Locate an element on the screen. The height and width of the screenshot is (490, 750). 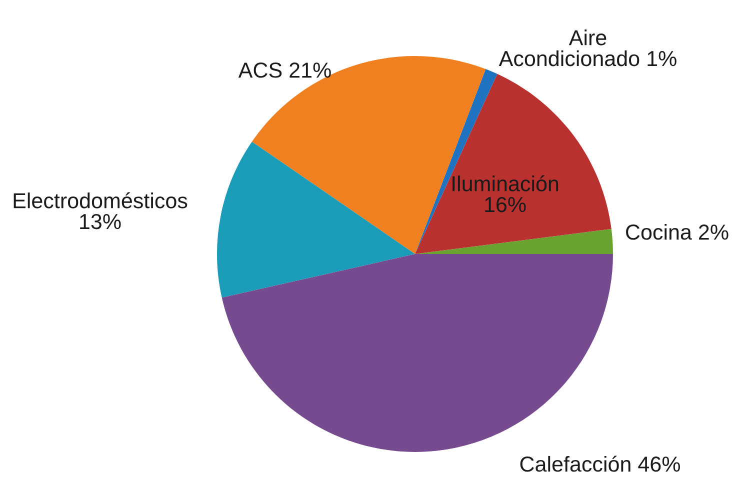
slice-label: Cocina 2% is located at coordinates (677, 232).